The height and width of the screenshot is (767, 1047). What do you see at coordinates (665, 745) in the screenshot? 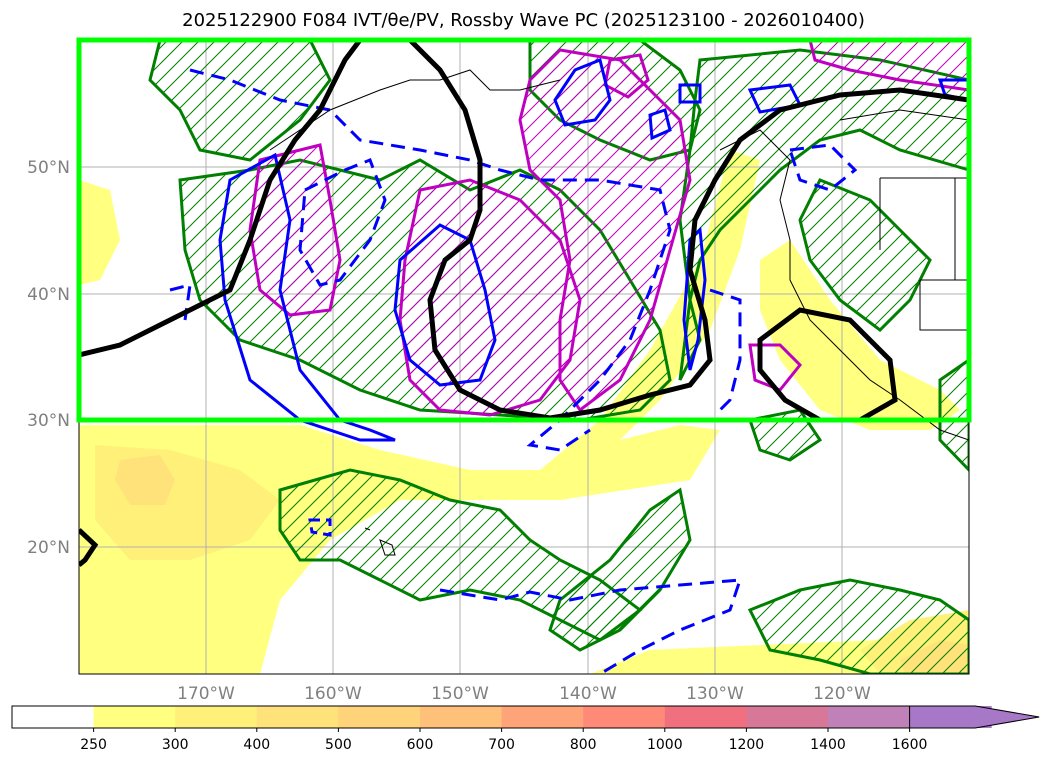
I see `colorbar-tick-label: 1000` at bounding box center [665, 745].